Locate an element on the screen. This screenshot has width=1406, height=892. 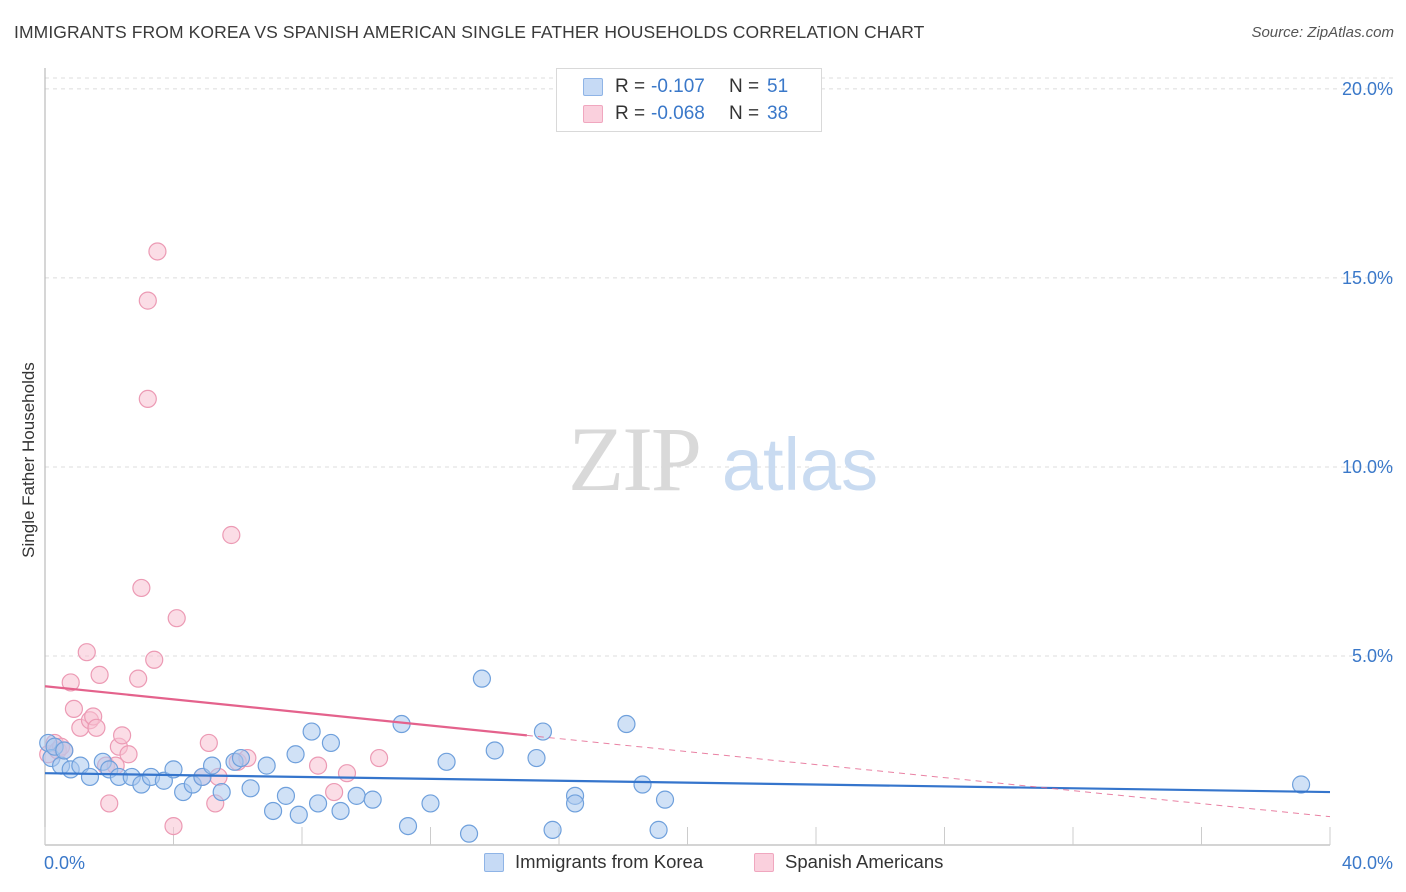
legend-label-spanish: Spanish Americans is located at coordinates (864, 861).